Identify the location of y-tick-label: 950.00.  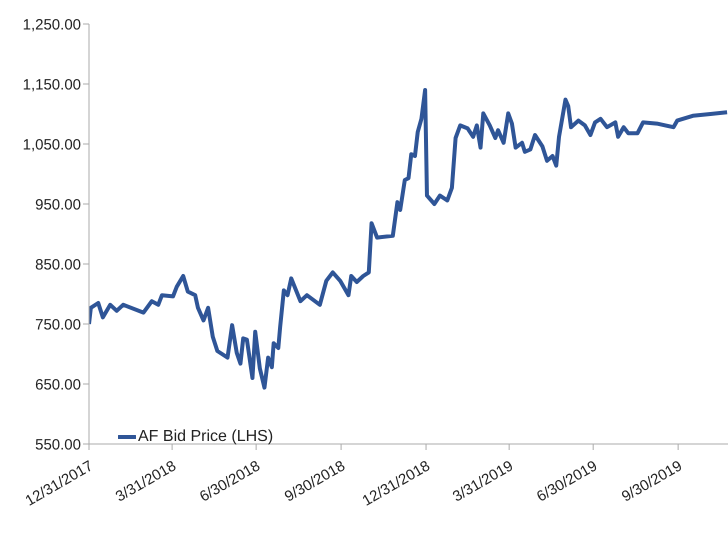
(58, 205).